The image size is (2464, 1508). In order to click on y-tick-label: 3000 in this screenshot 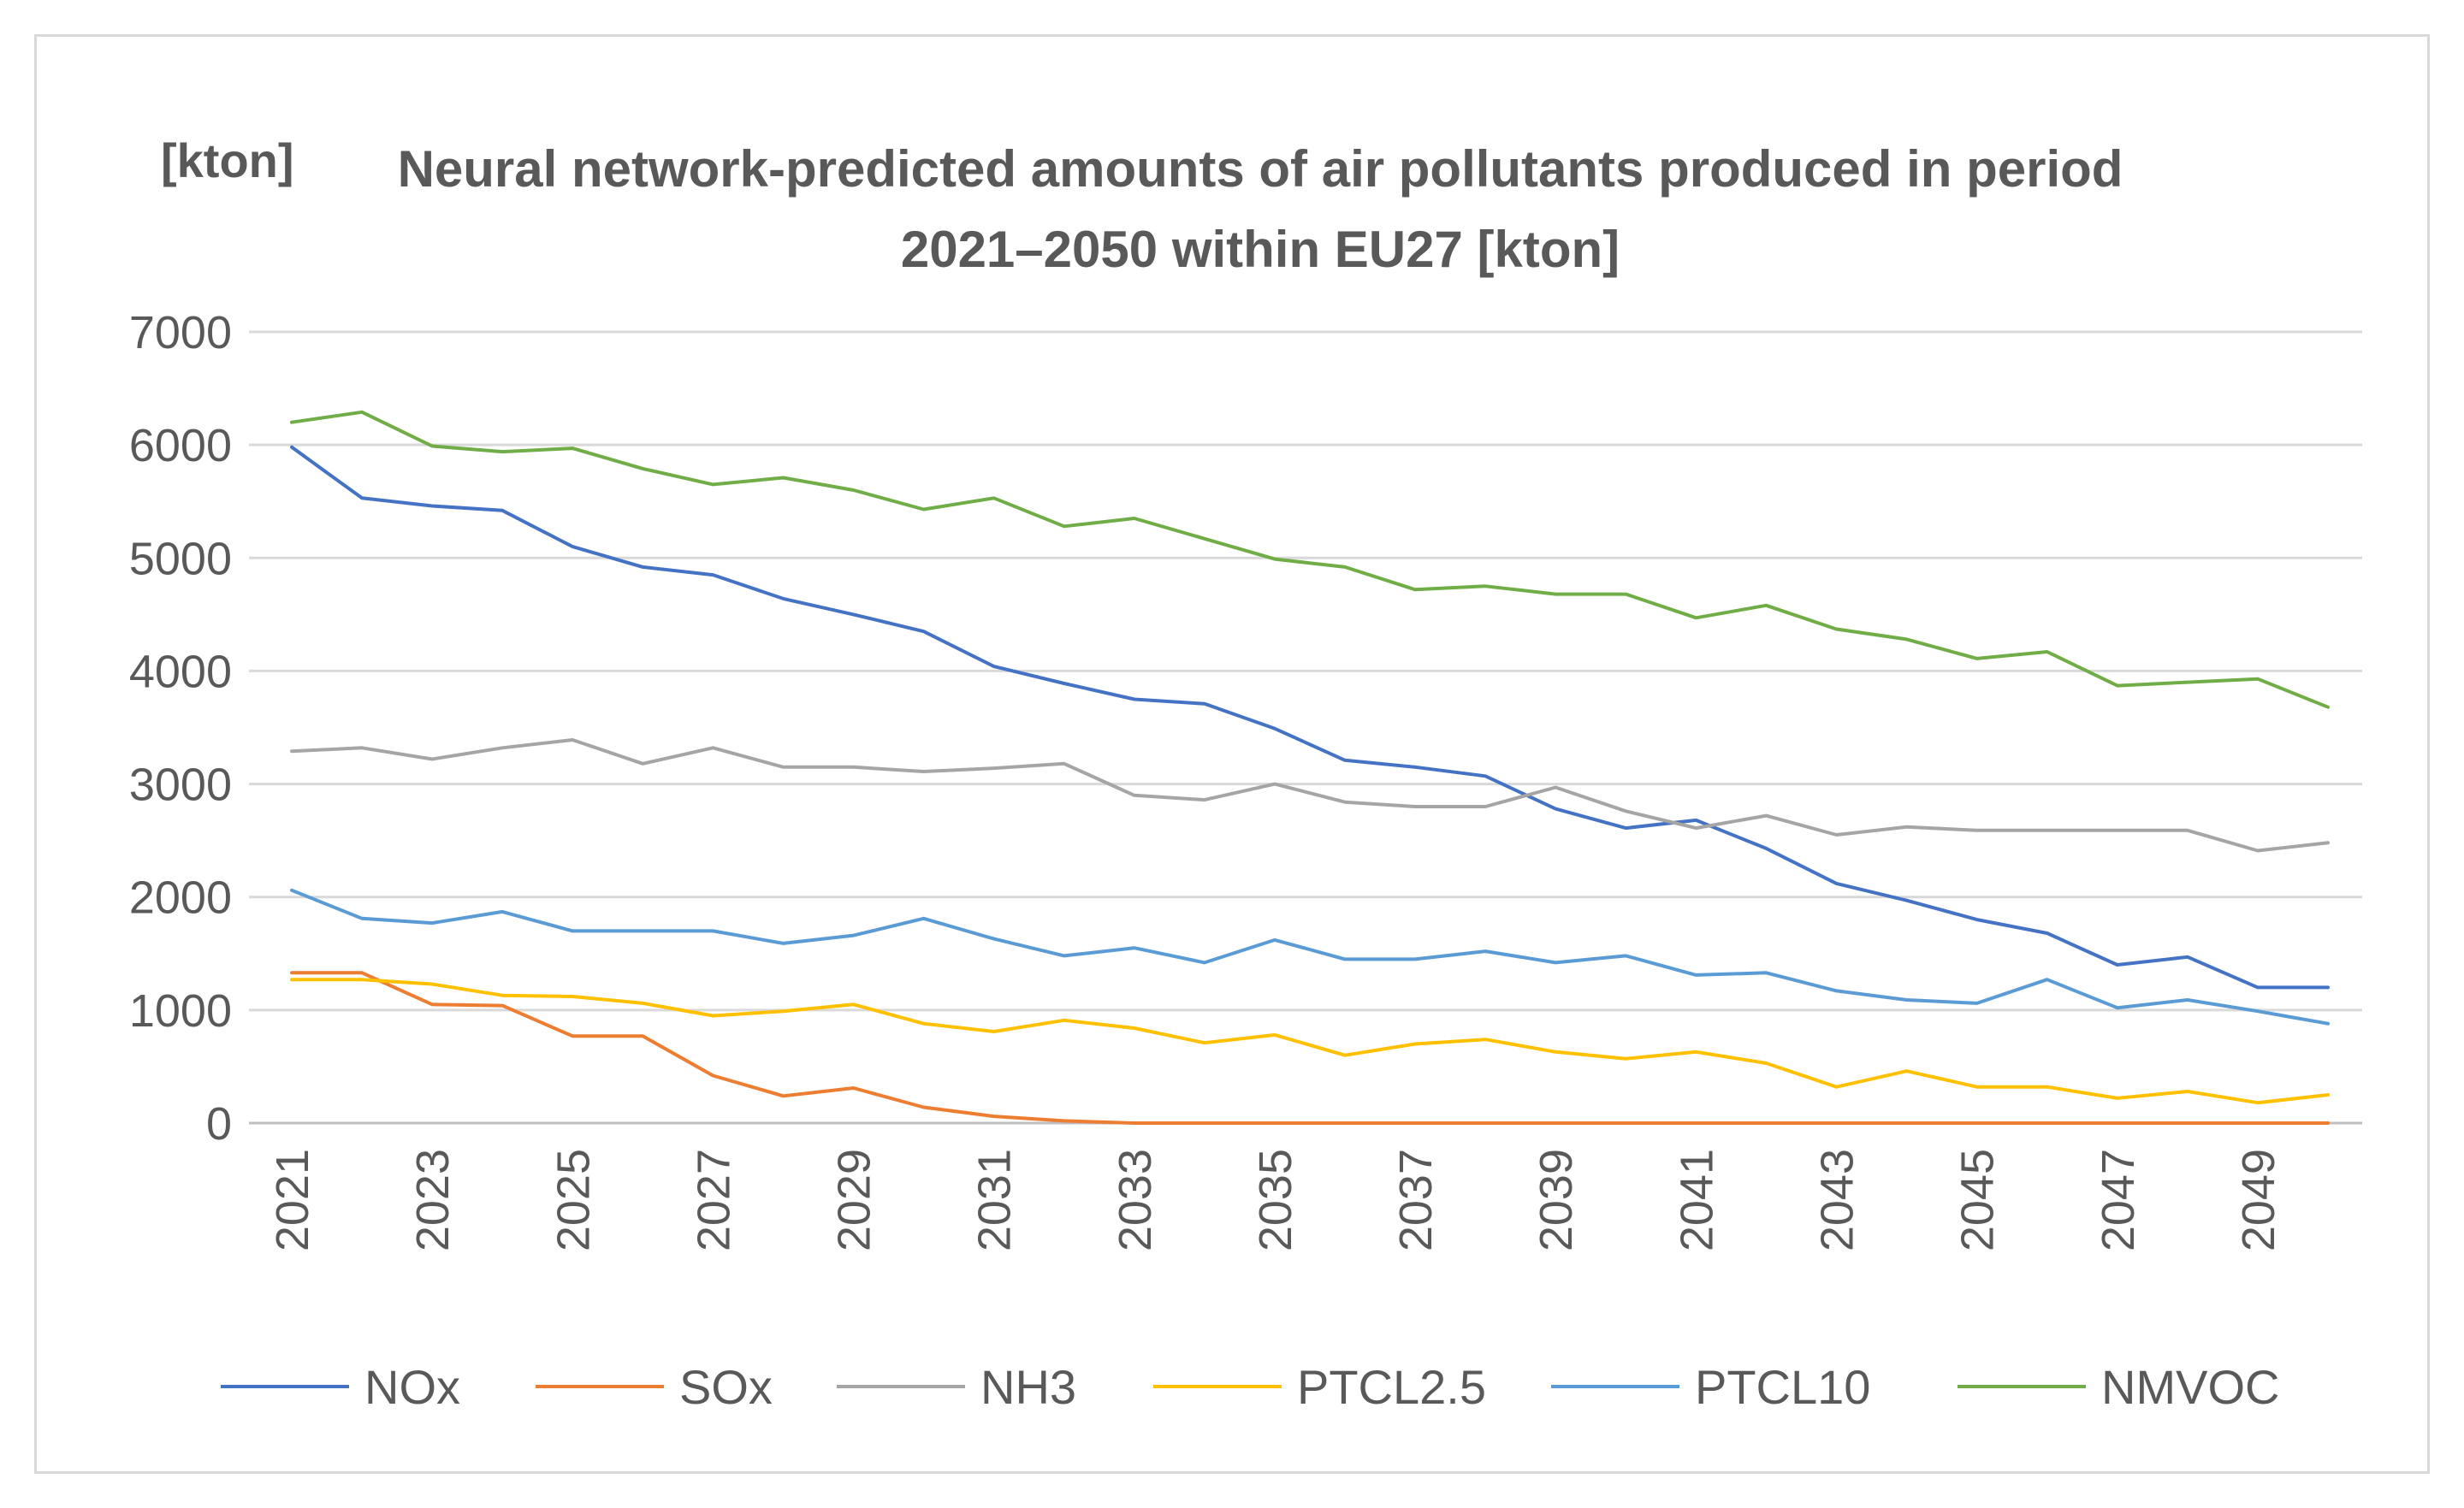, I will do `click(180, 785)`.